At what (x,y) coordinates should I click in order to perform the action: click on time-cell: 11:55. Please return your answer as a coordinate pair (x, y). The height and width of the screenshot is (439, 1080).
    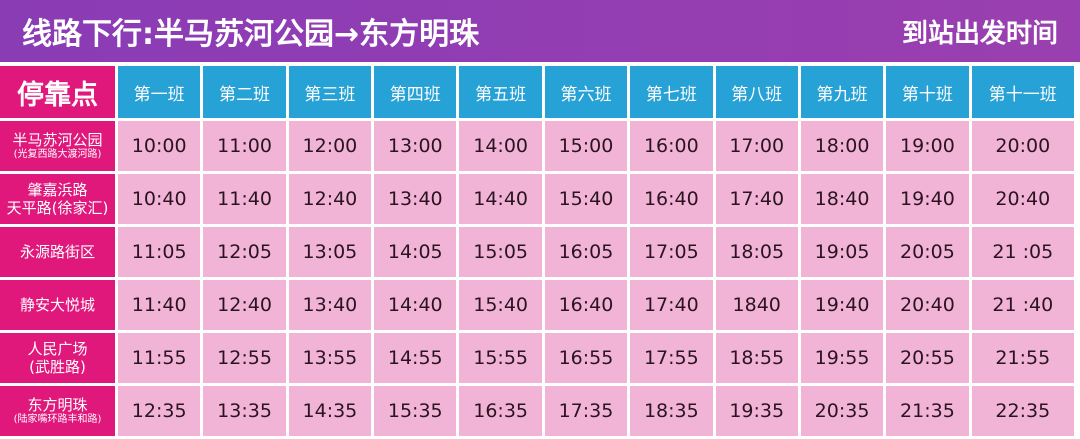
    Looking at the image, I should click on (159, 358).